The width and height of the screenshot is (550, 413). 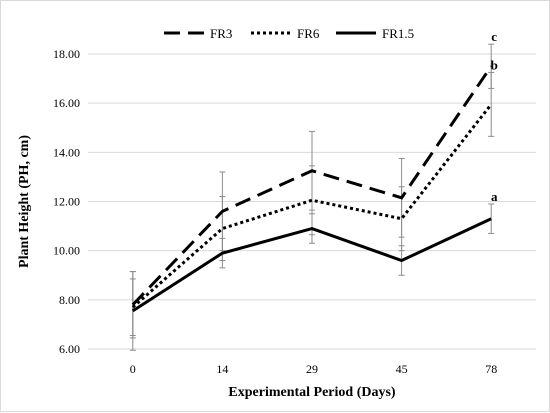 I want to click on y-tick-label: 16.00, so click(x=66, y=103).